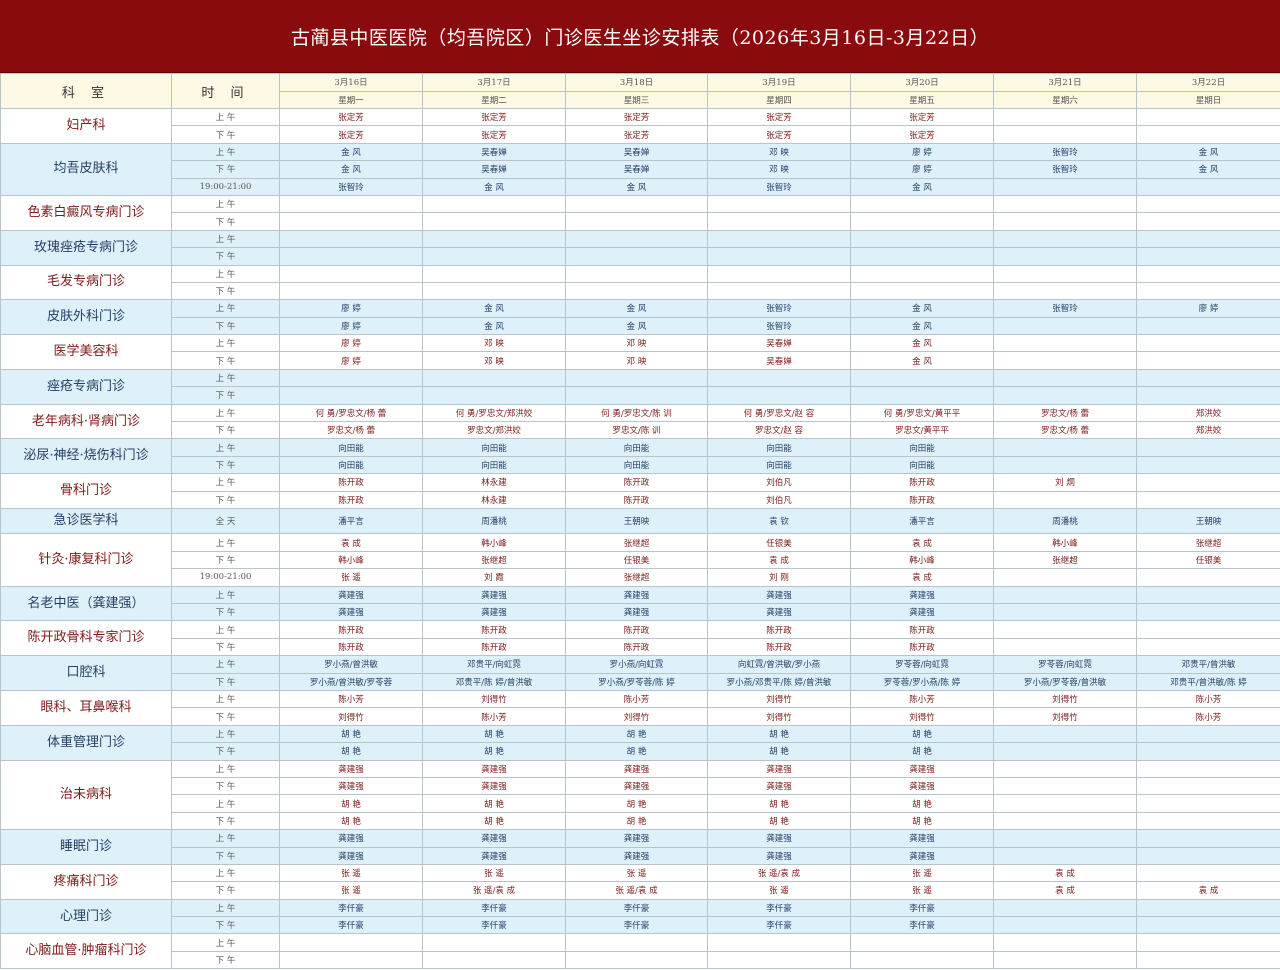 The image size is (1280, 970). I want to click on table-row: 妇产科上 午张定芳 张定芳 张定芳 张定芳 张定芳, so click(640, 125).